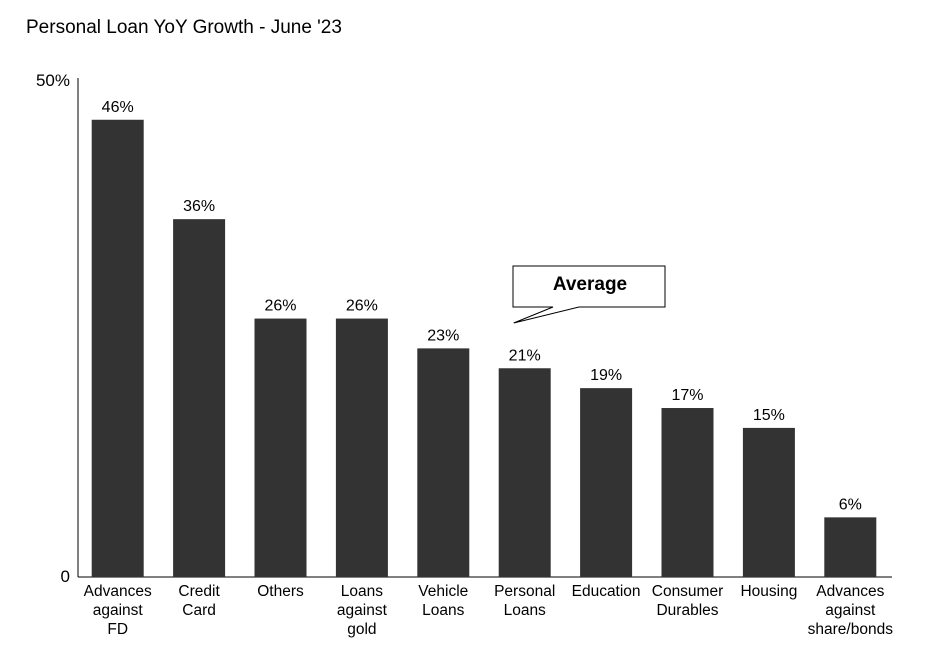 The height and width of the screenshot is (649, 945). I want to click on x-tick-label: Card, so click(199, 610).